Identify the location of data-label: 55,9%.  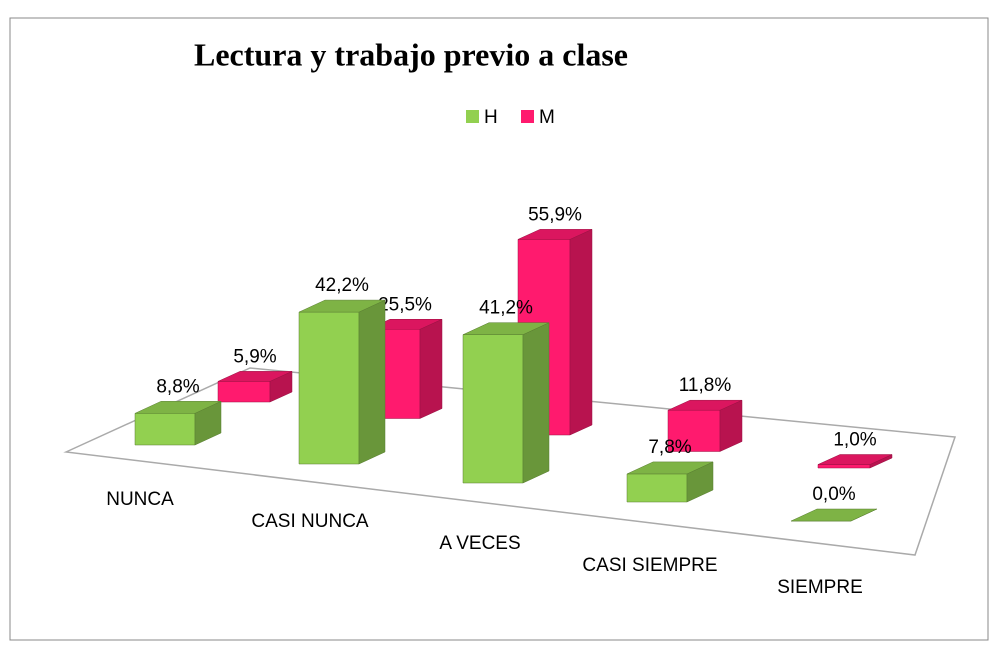
(555, 214).